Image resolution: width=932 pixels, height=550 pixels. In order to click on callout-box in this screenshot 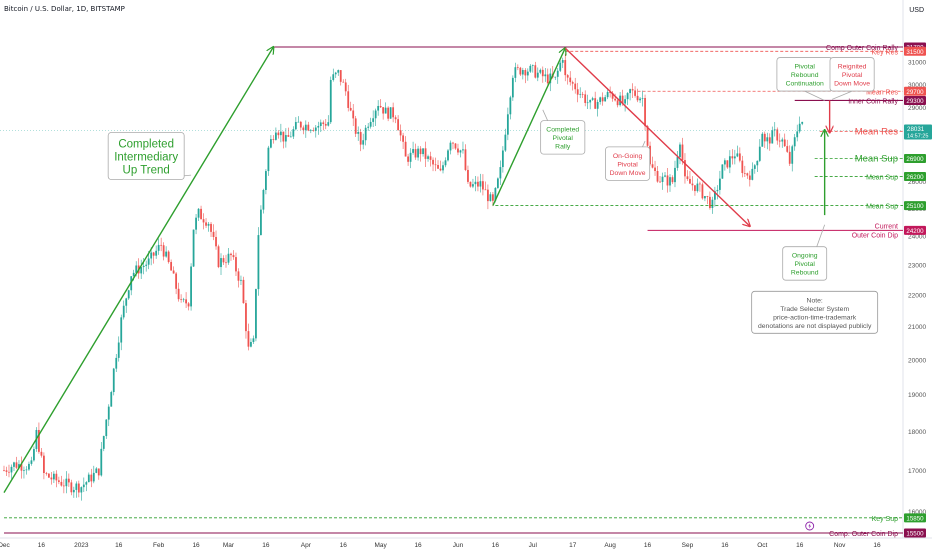, I will do `click(563, 137)`.